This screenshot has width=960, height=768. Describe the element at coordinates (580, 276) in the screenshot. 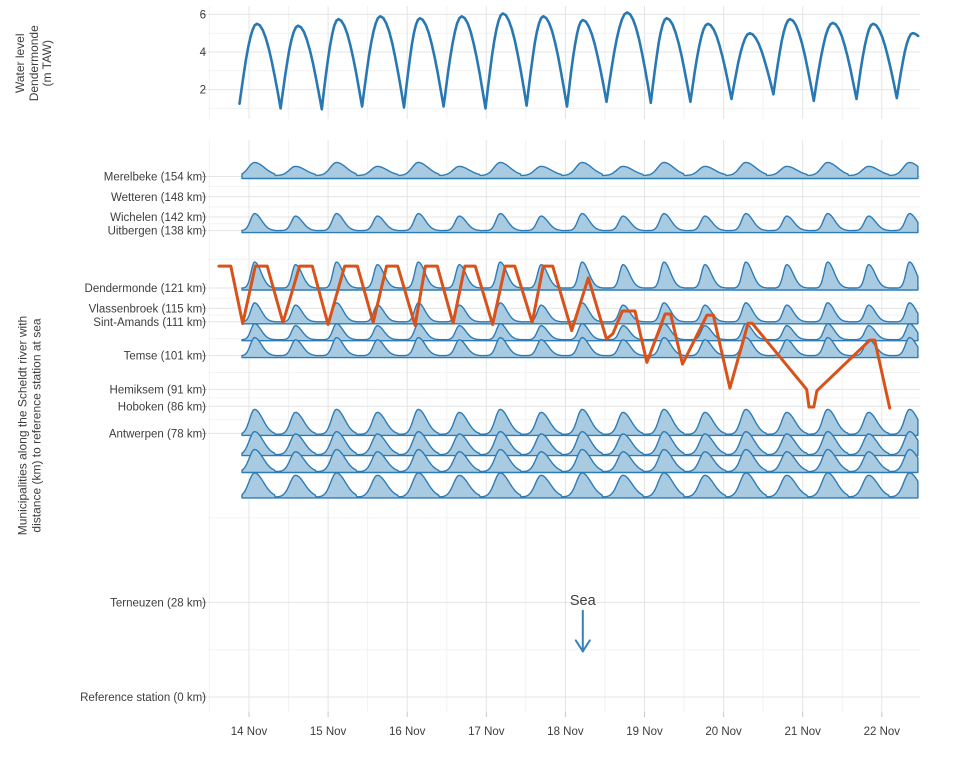

I see `ridge-121km` at that location.